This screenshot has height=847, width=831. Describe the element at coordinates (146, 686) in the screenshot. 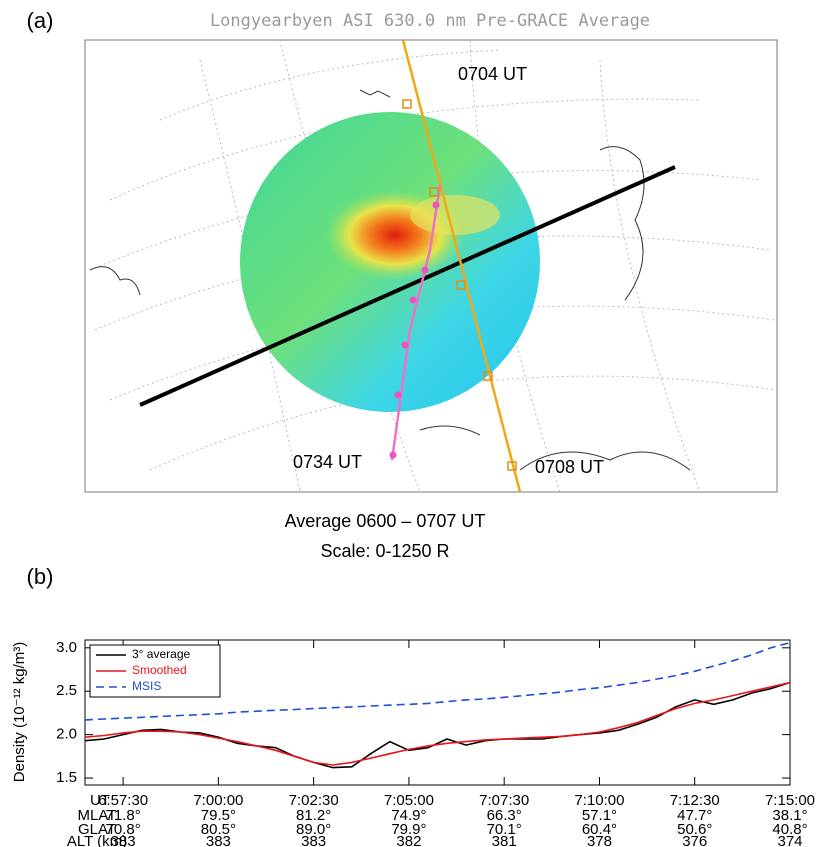

I see `legend-label: MSIS` at that location.